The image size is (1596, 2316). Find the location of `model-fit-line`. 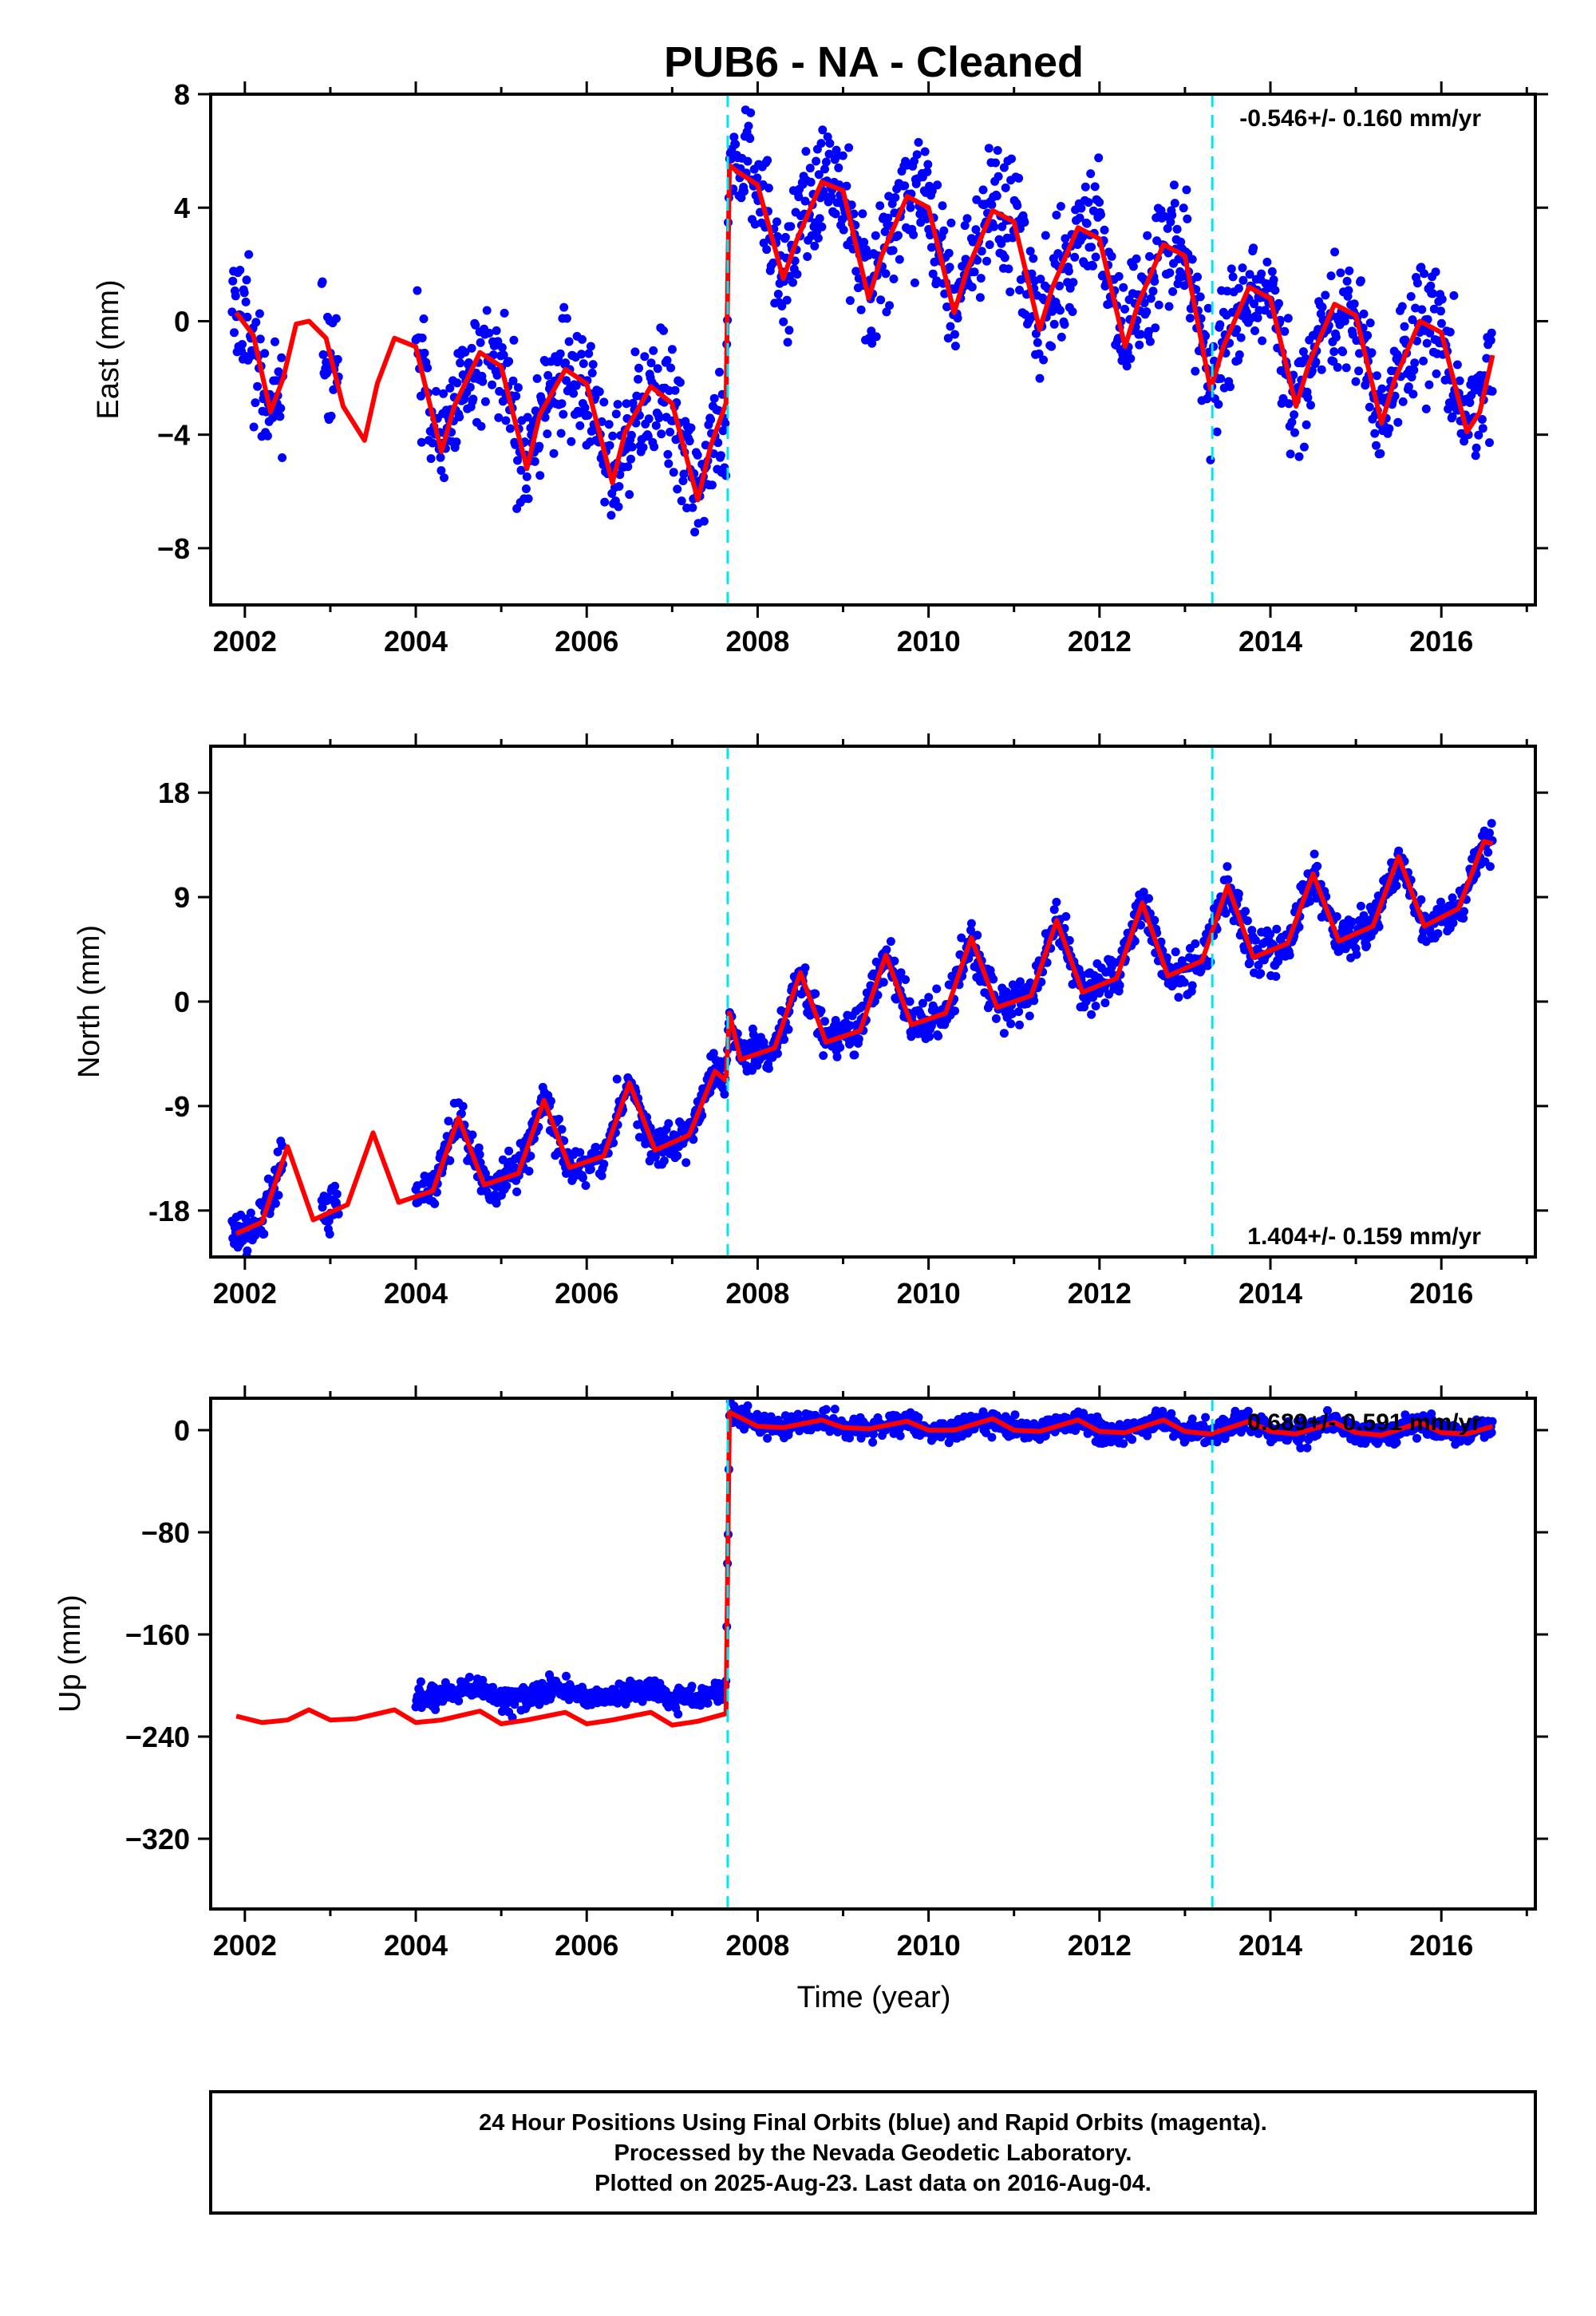

model-fit-line is located at coordinates (864, 332).